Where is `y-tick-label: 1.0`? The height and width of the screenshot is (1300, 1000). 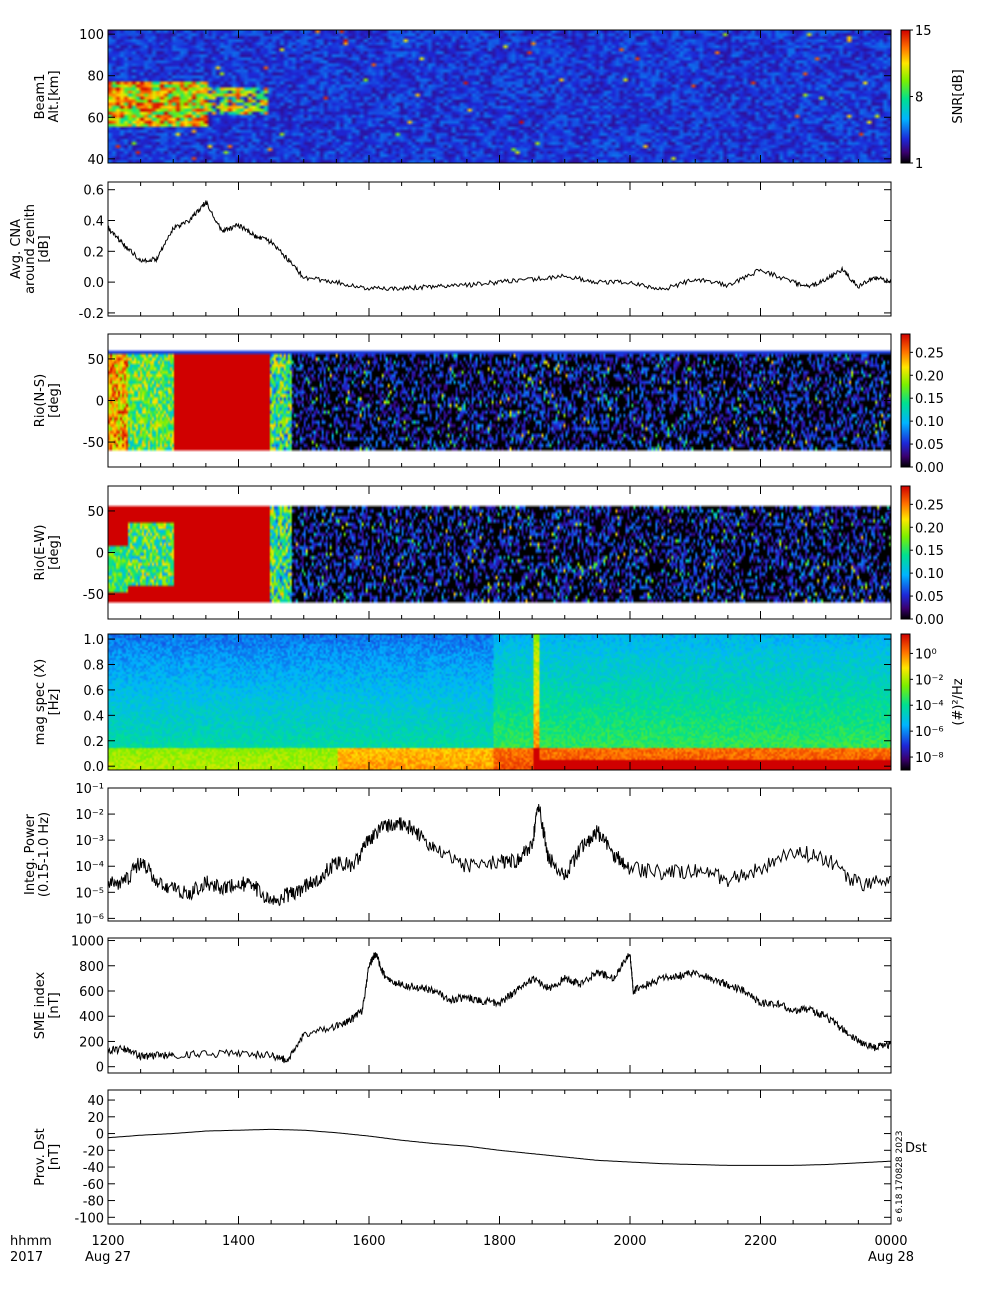
y-tick-label: 1.0 is located at coordinates (93, 640).